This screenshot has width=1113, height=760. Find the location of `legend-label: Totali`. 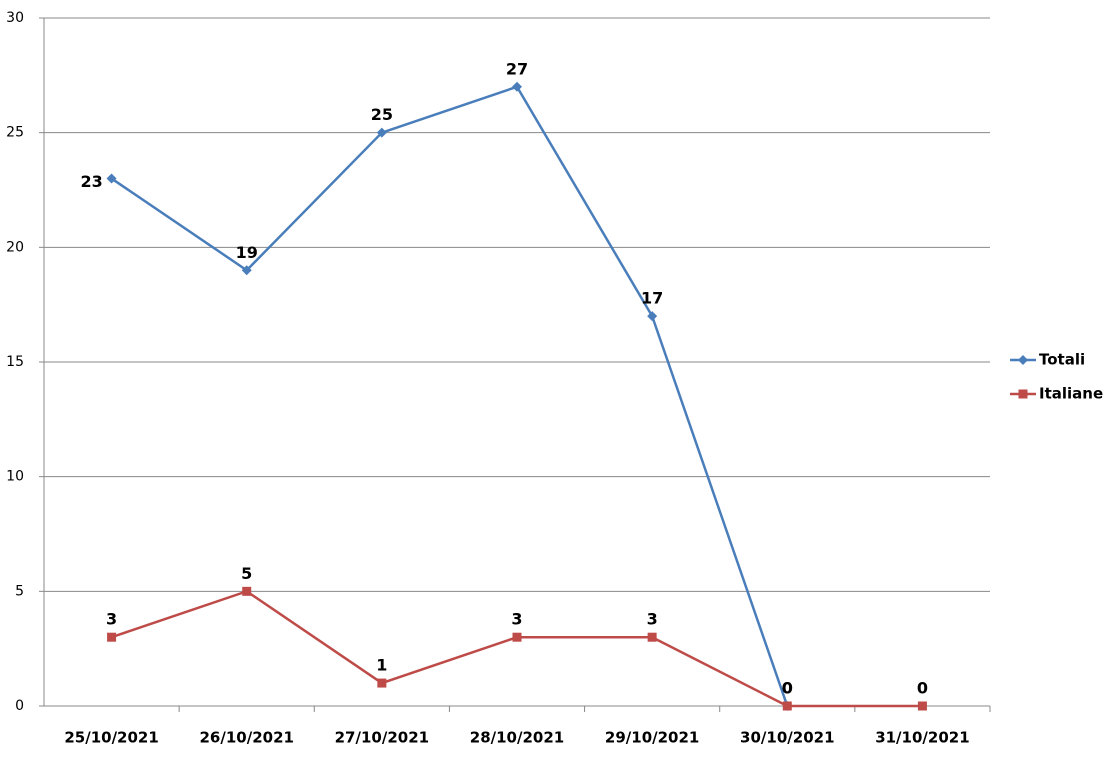

legend-label: Totali is located at coordinates (1062, 360).